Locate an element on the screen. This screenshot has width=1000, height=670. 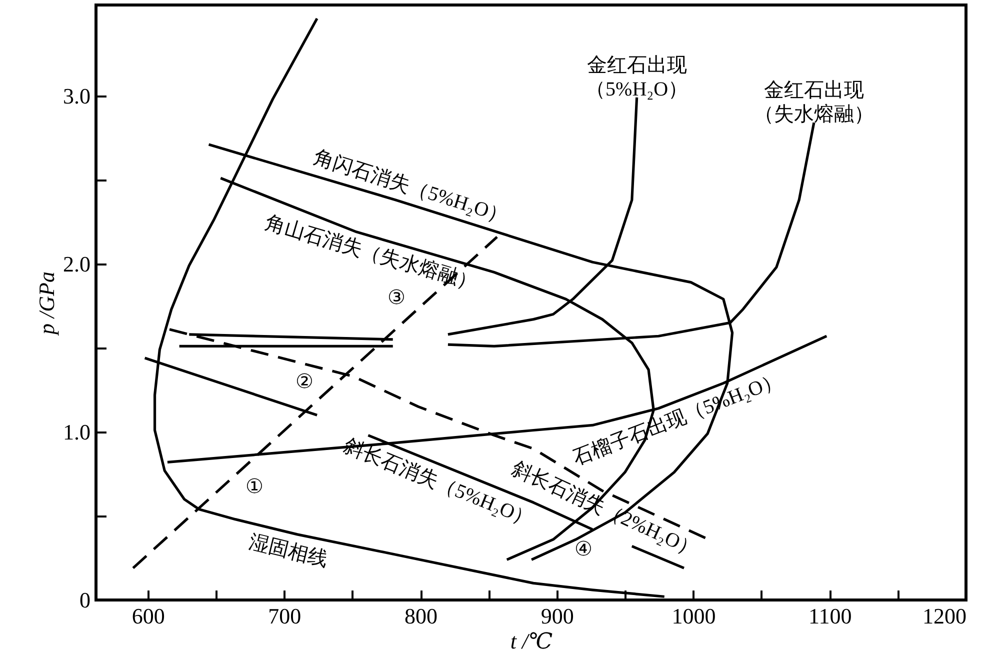
y-tick-label: 3.0 is located at coordinates (76, 95).